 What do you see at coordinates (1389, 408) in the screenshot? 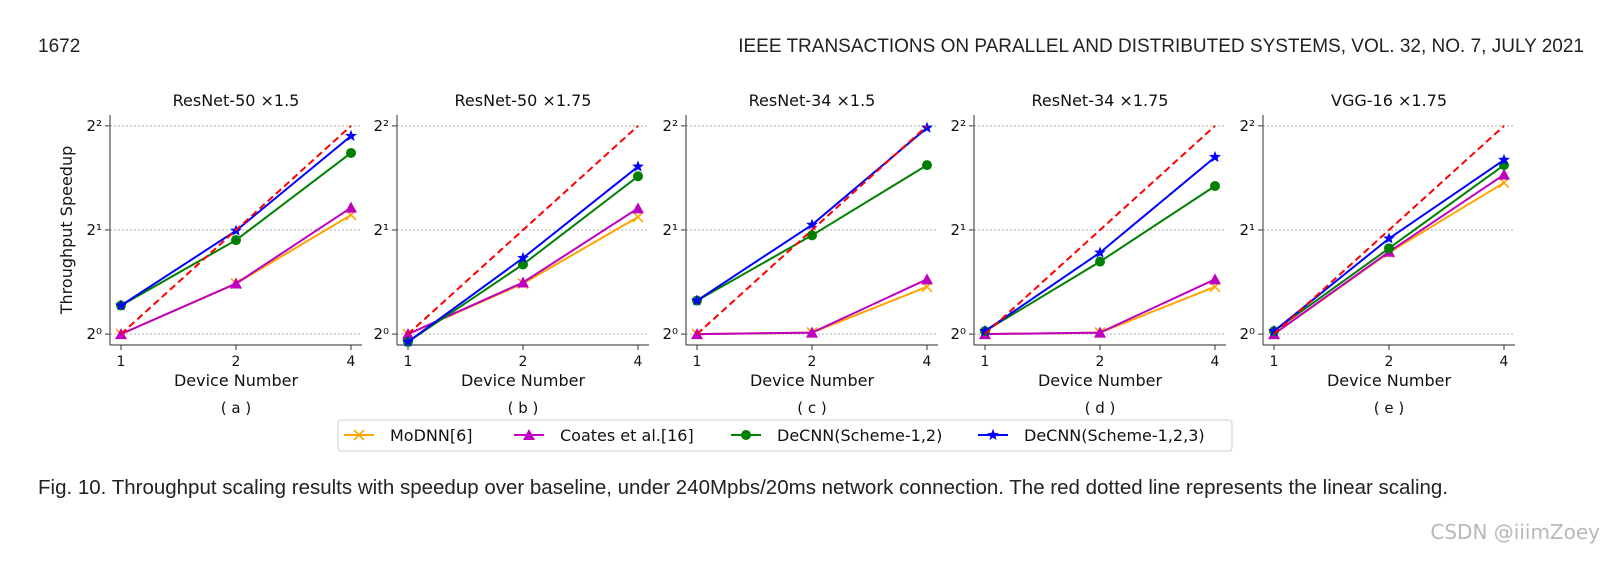
I see `subfigure-label: ( e )` at bounding box center [1389, 408].